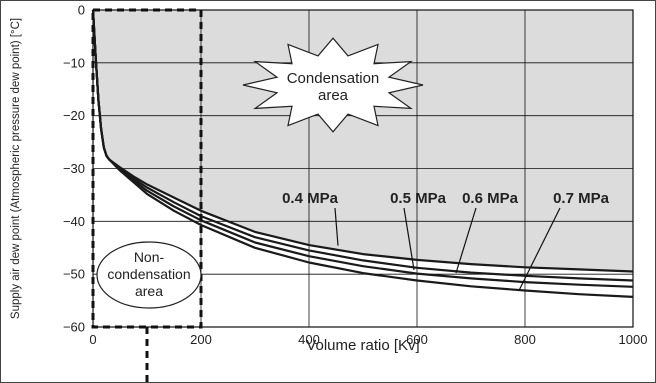 The height and width of the screenshot is (383, 656). I want to click on series-label: 0.6 MPa, so click(490, 198).